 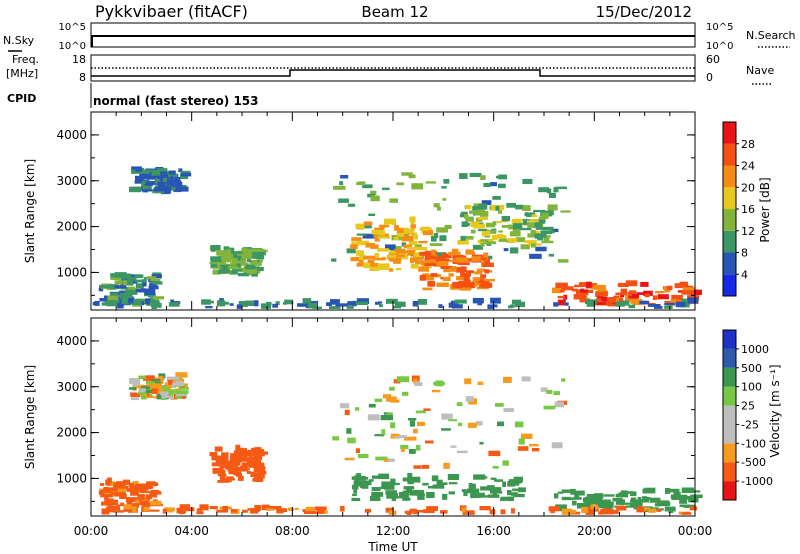 What do you see at coordinates (760, 70) in the screenshot?
I see `nave-label: Nave` at bounding box center [760, 70].